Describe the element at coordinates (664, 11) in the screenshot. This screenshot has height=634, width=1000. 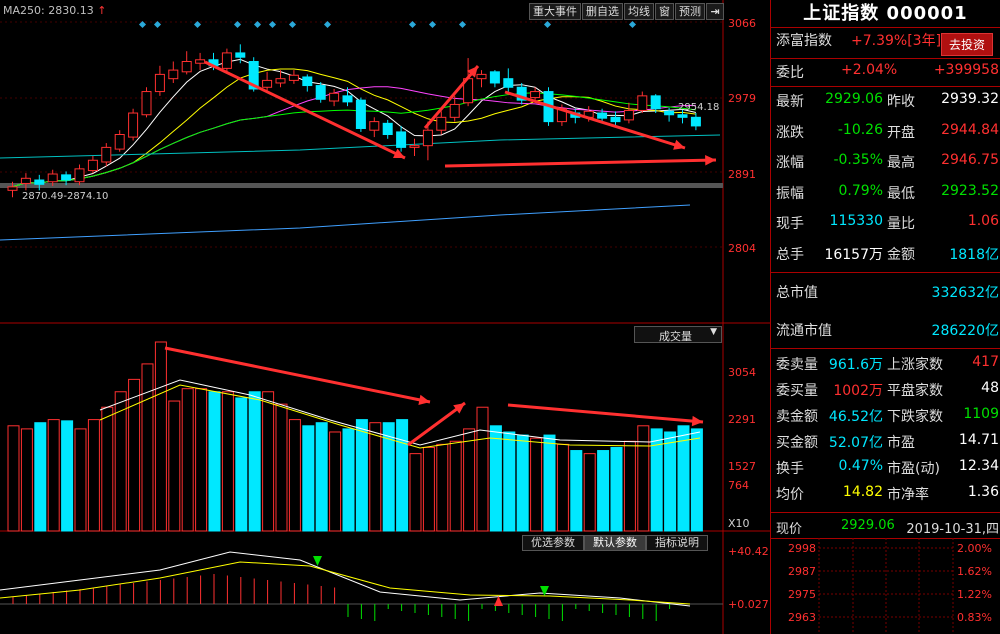
I see `window-button: 窗` at that location.